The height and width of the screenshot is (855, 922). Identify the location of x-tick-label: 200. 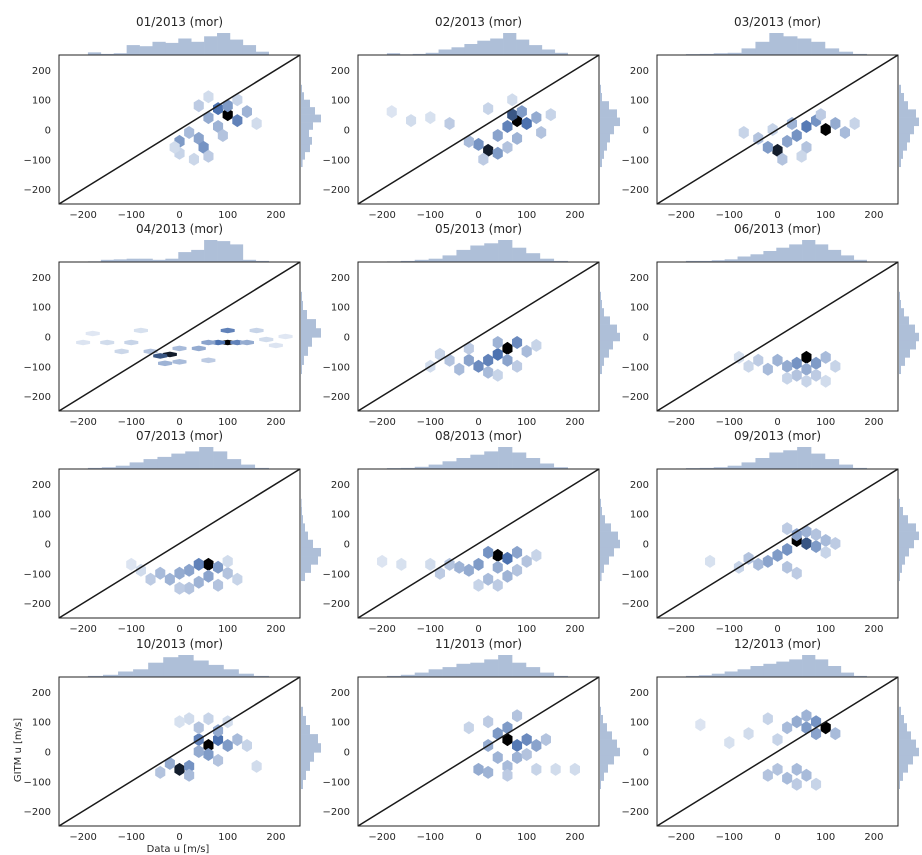
(574, 837).